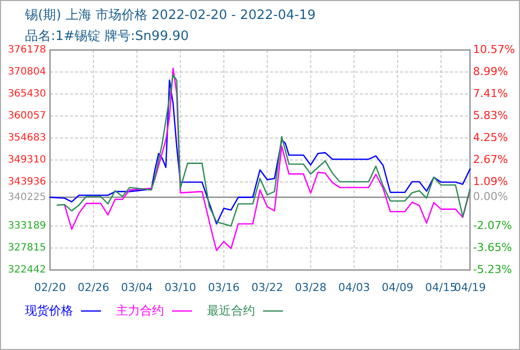 The image size is (520, 350). I want to click on x-tick-label: 04/09, so click(398, 287).